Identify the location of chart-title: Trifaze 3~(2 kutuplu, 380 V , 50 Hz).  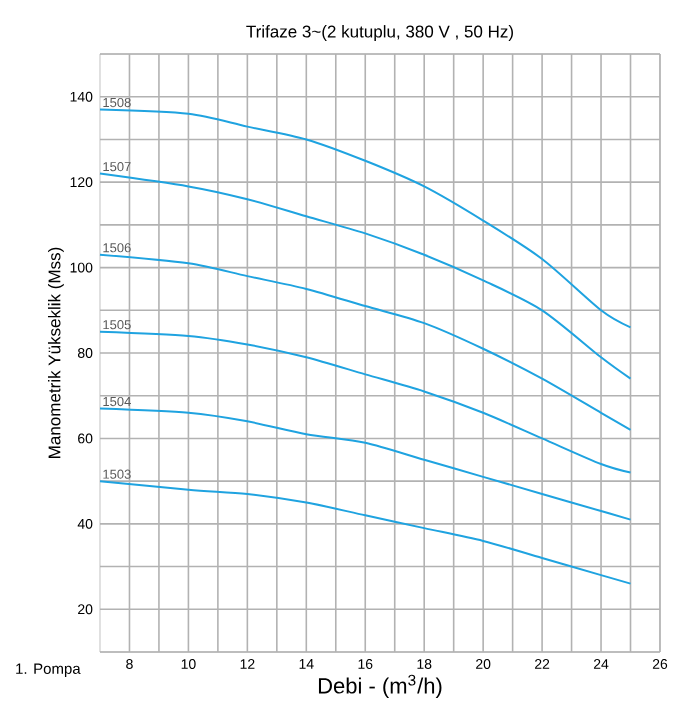
(379, 33).